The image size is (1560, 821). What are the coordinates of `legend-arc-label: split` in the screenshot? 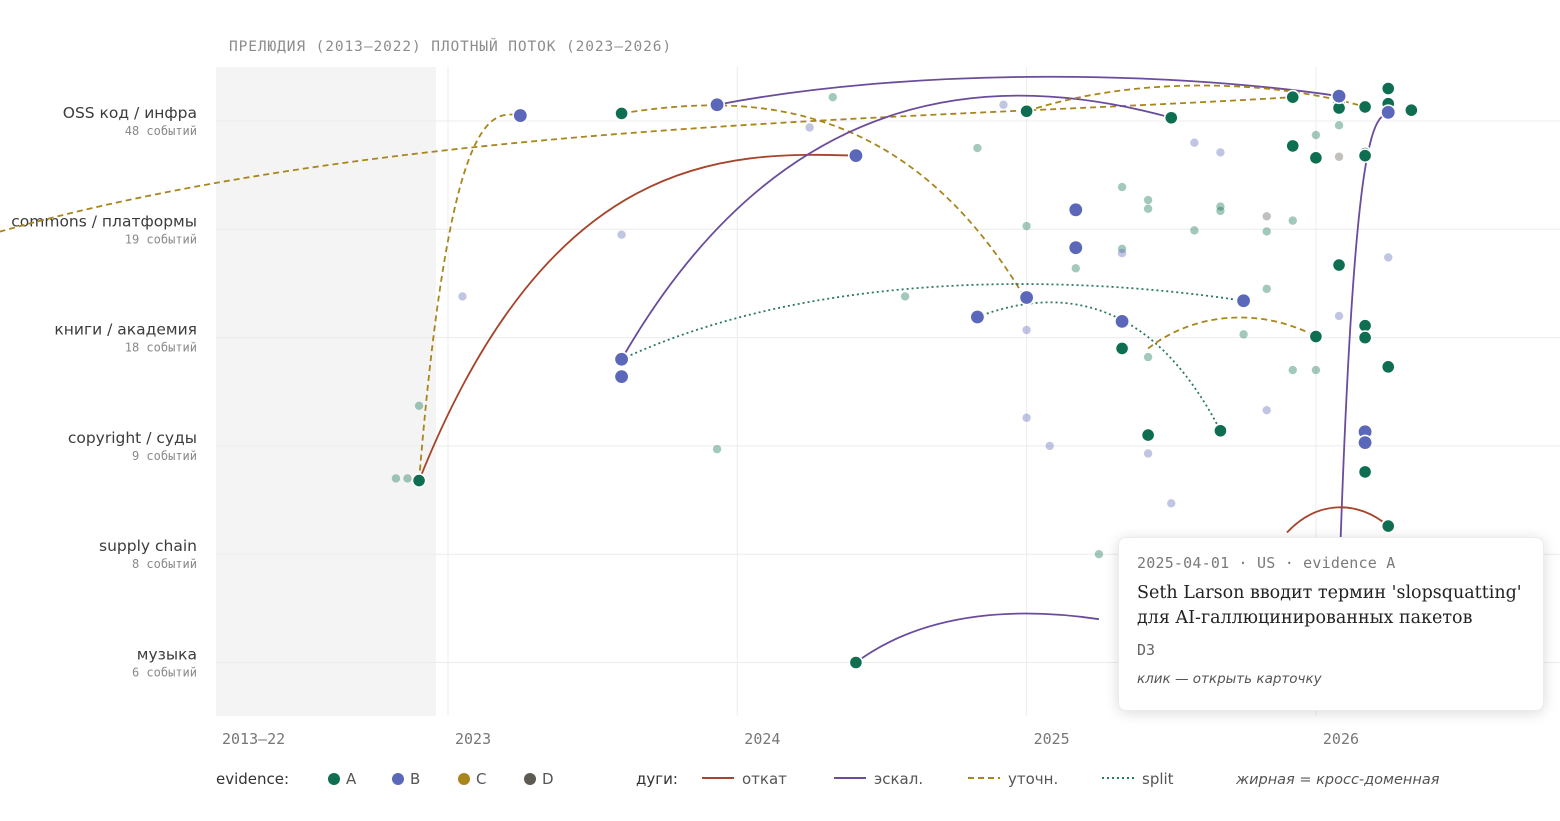 It's located at (1158, 779).